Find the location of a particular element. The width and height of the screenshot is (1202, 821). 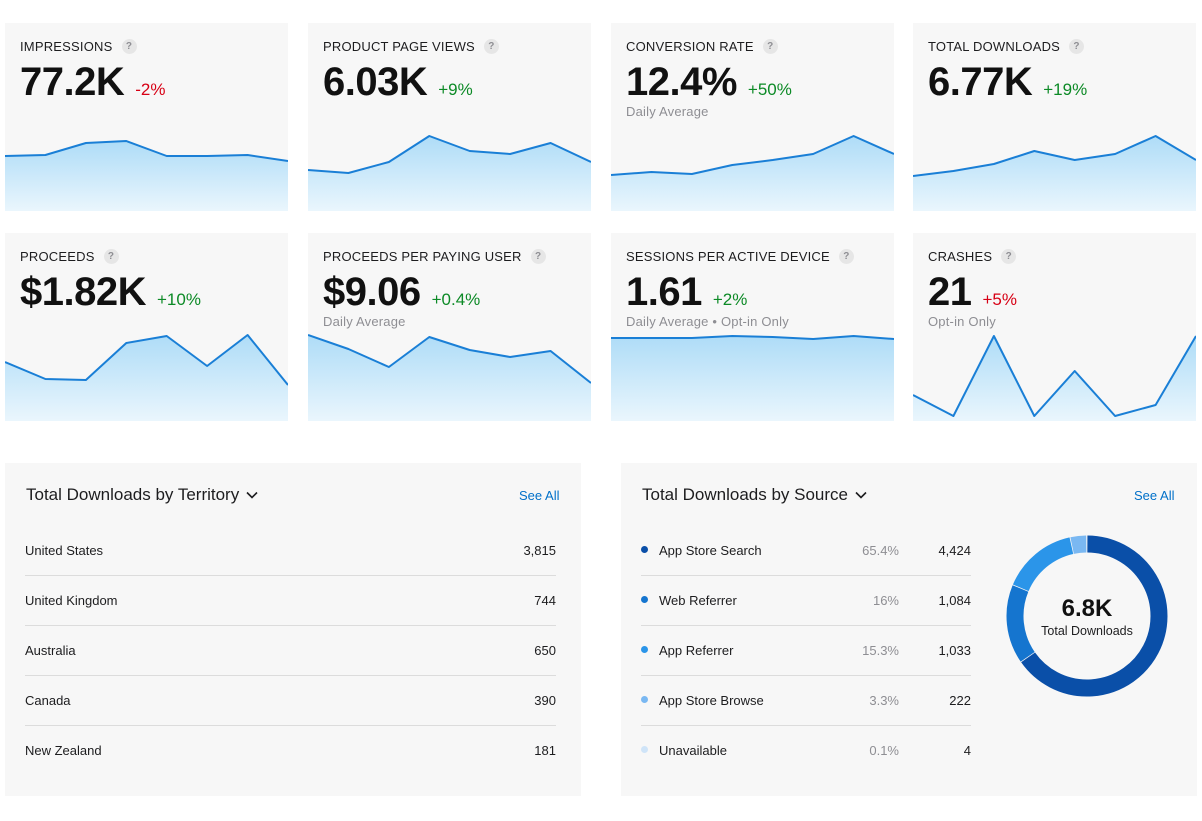

table-row: United States 3,815 is located at coordinates (290, 550).